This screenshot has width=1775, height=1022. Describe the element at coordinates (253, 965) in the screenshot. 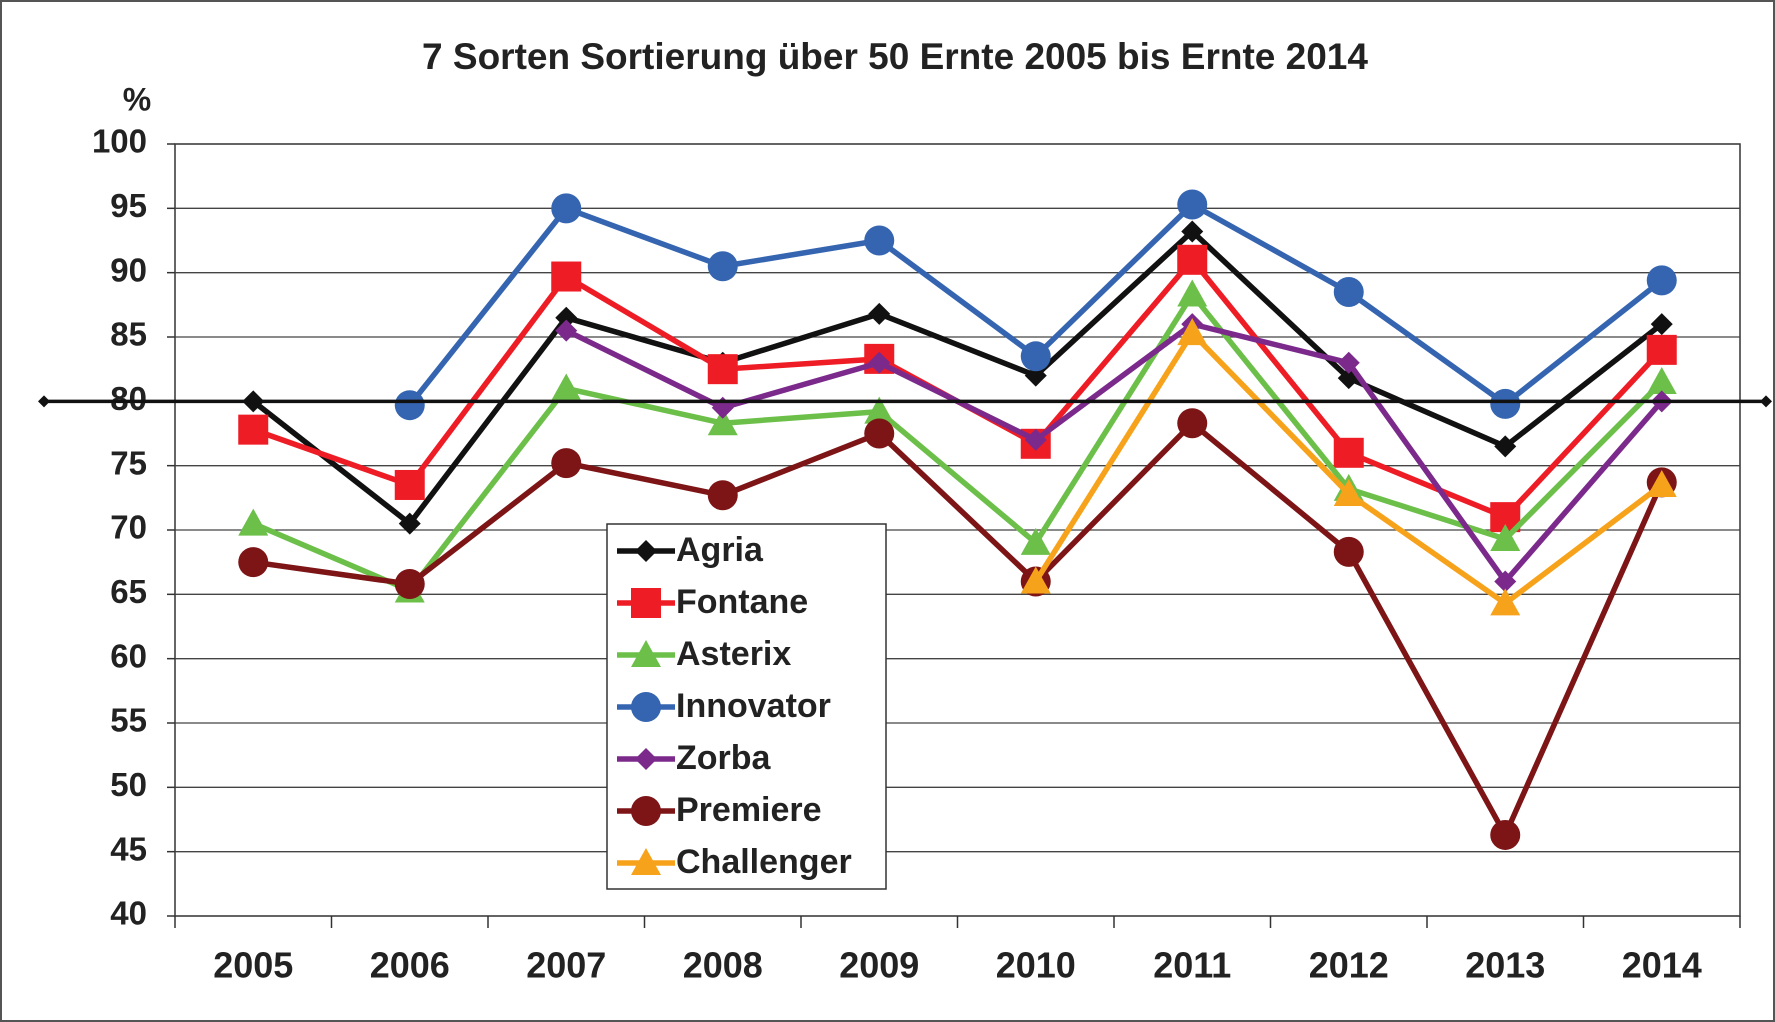

I see `x-tick-label: 2005` at that location.